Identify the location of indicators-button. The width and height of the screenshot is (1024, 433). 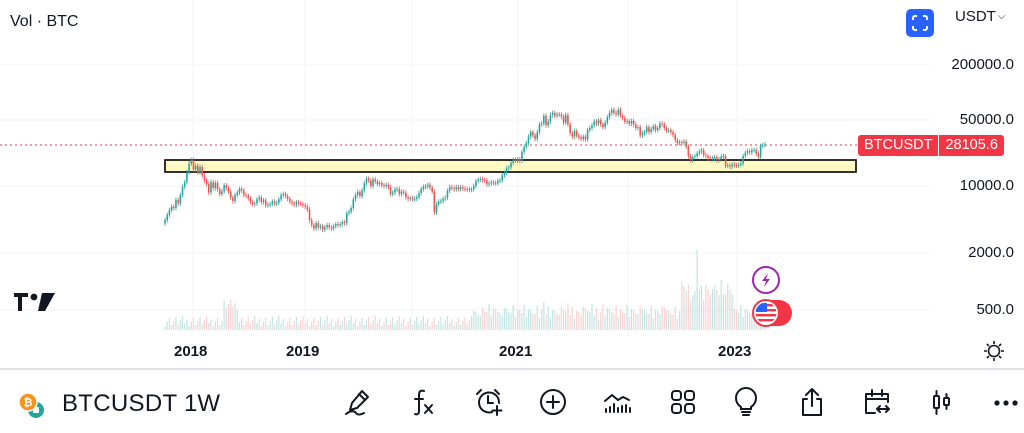
(424, 402).